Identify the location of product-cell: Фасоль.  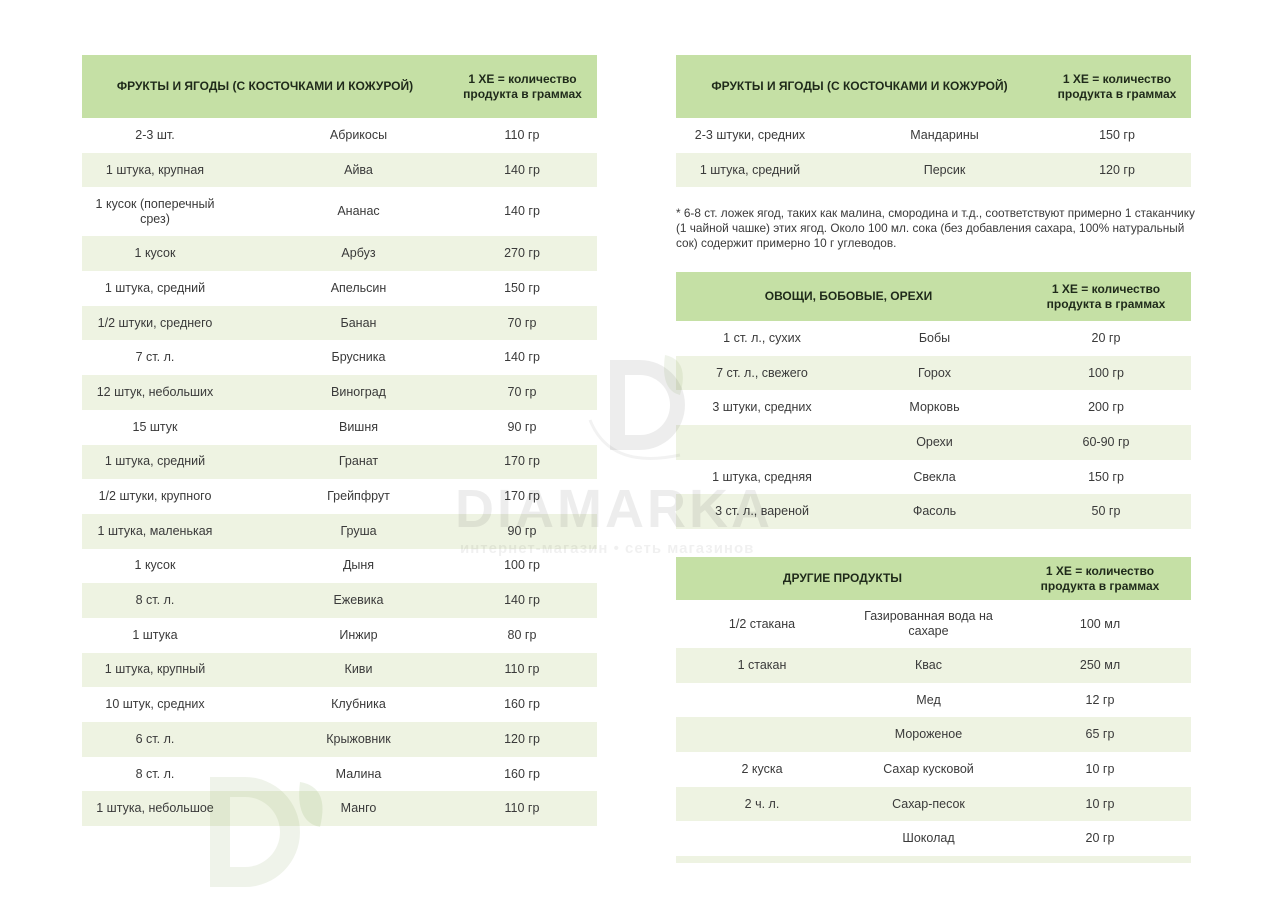
(934, 511).